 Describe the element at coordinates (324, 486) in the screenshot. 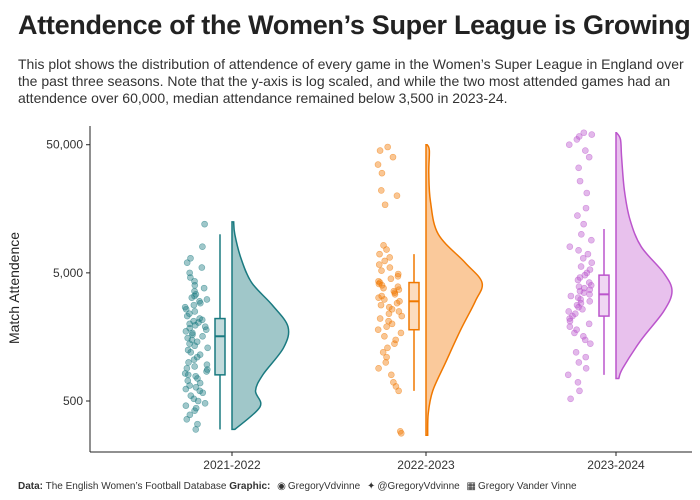

I see `caption-github-handle: GregoryVdvinne` at that location.